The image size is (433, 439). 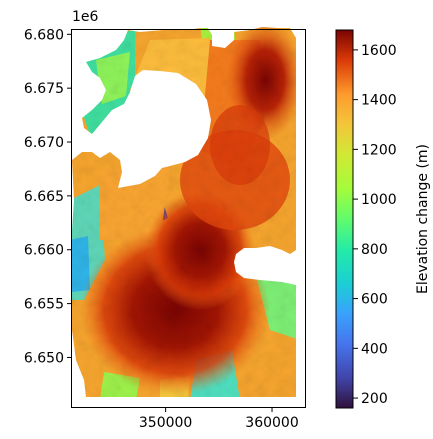 What do you see at coordinates (374, 250) in the screenshot?
I see `colorbar-tick-label: 800` at bounding box center [374, 250].